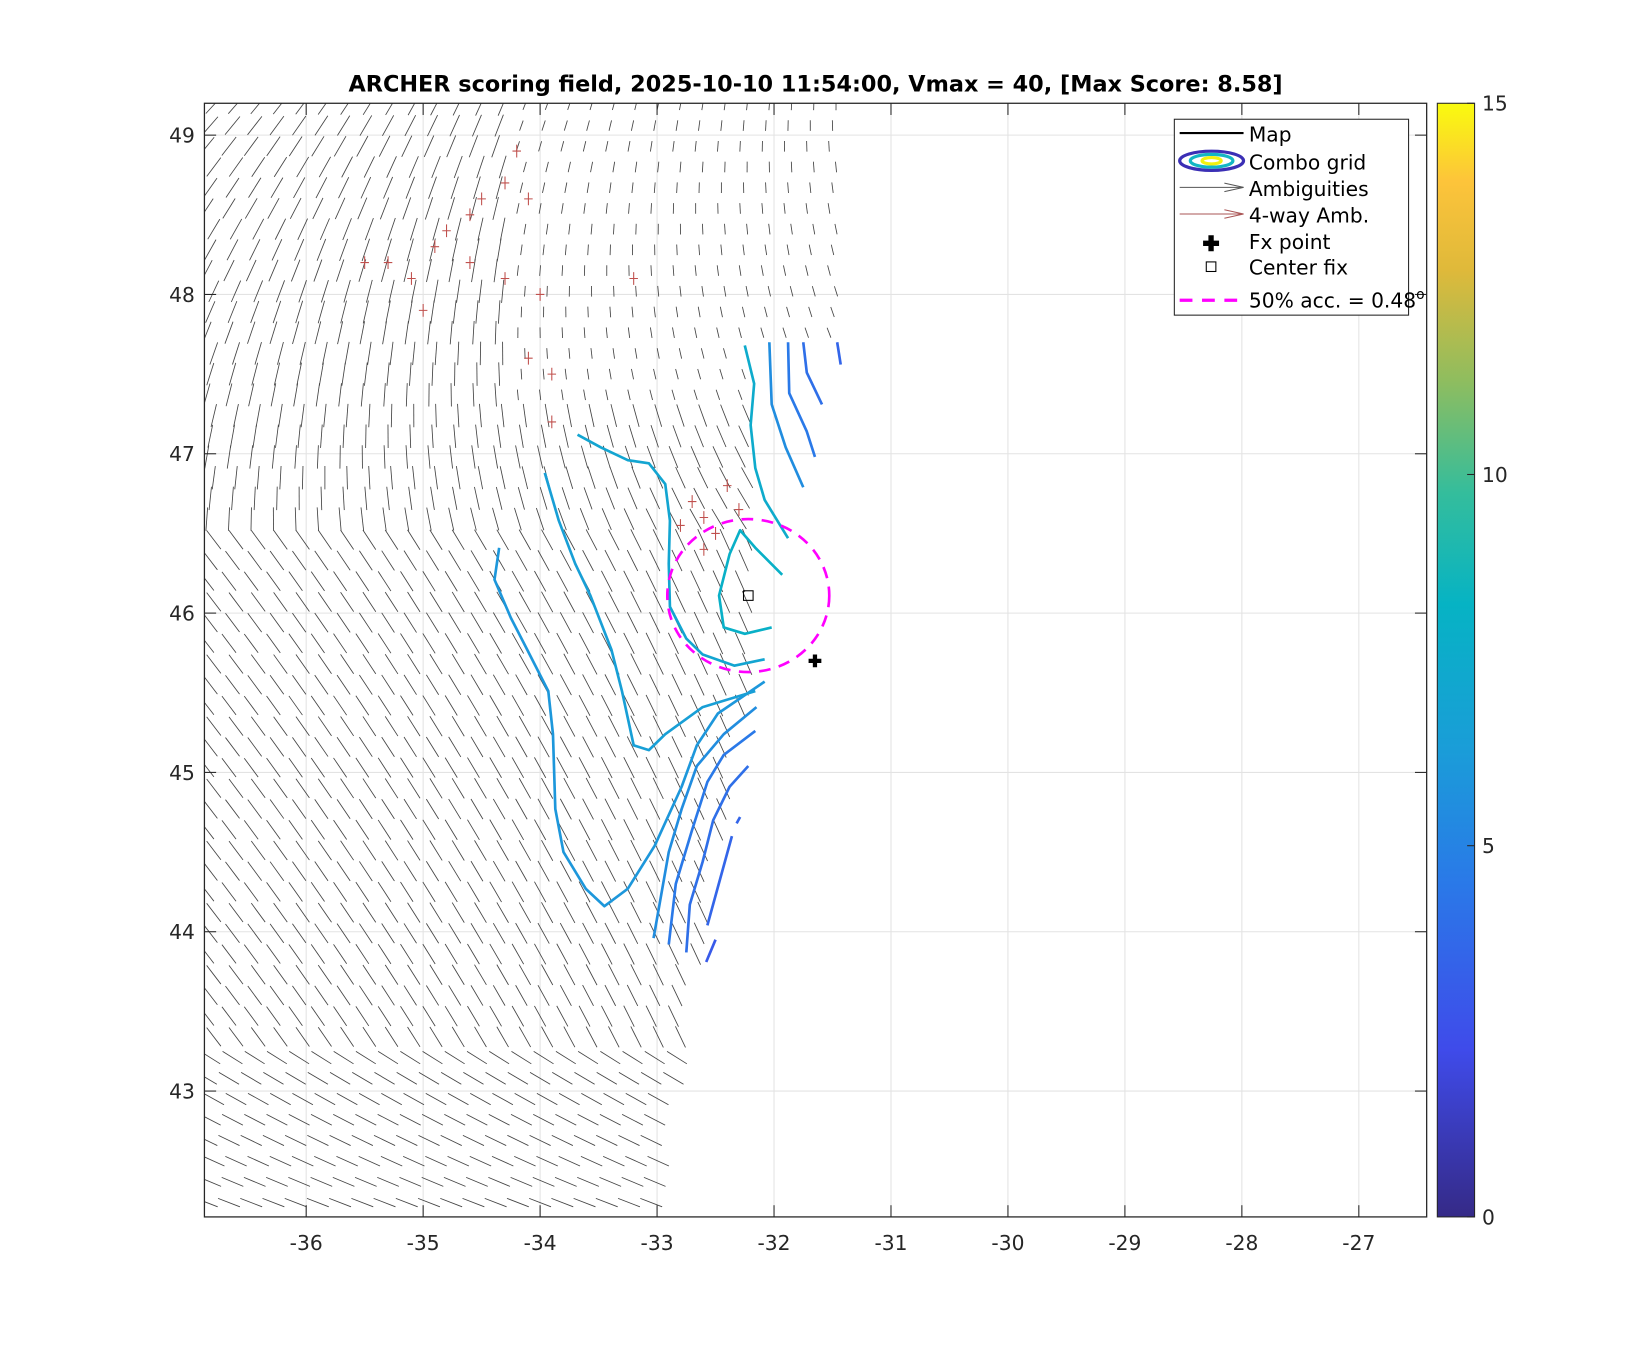 This screenshot has height=1350, width=1646. What do you see at coordinates (774, 1243) in the screenshot?
I see `x-tick-label: -32` at bounding box center [774, 1243].